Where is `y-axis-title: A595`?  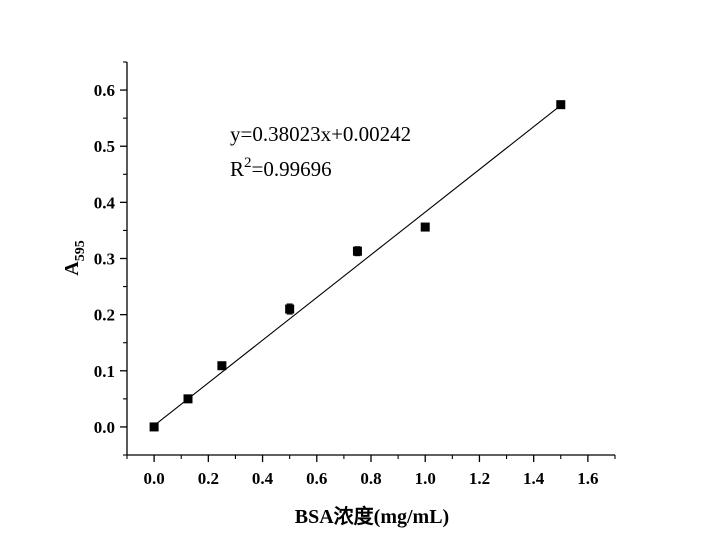
y-axis-title: A595 is located at coordinates (74, 257).